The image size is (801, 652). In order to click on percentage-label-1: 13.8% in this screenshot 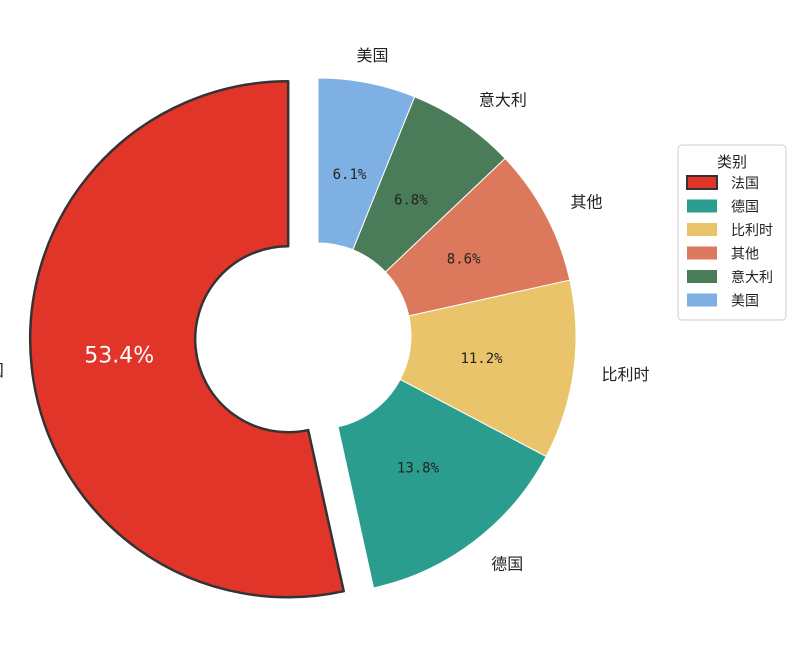, I will do `click(418, 468)`.